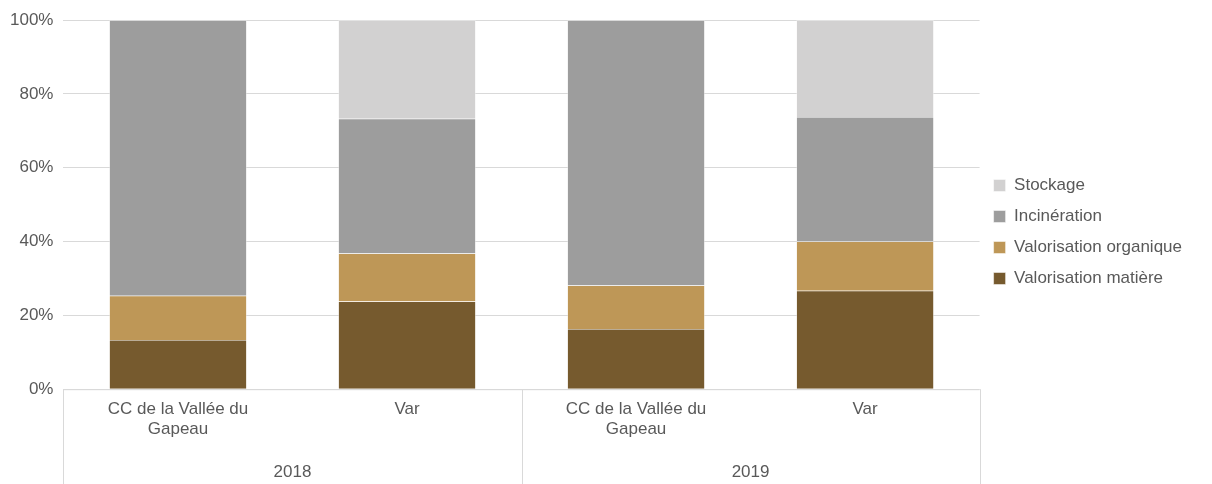 The image size is (1212, 484). Describe the element at coordinates (1089, 278) in the screenshot. I see `legend-label: Valorisation matière` at that location.